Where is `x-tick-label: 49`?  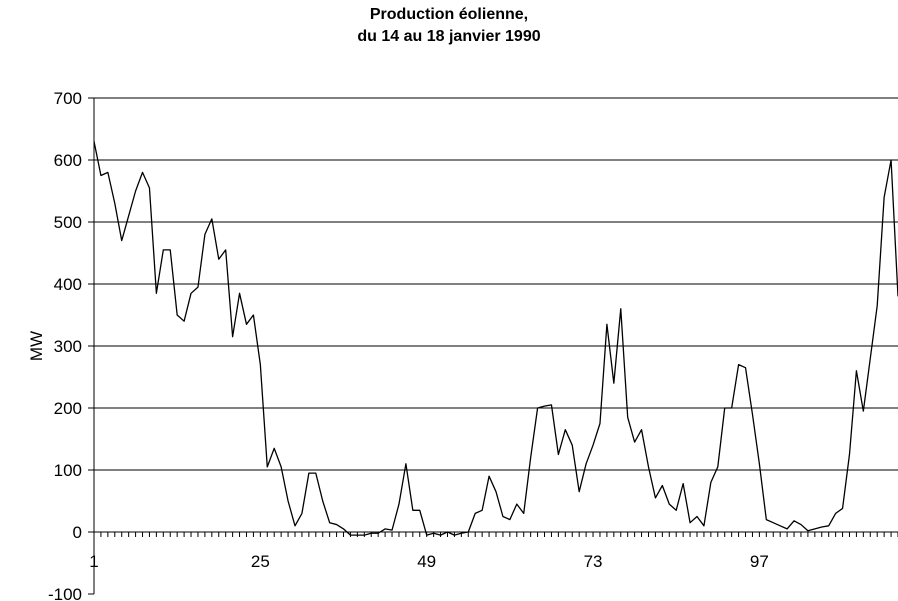
x-tick-label: 49 is located at coordinates (426, 561).